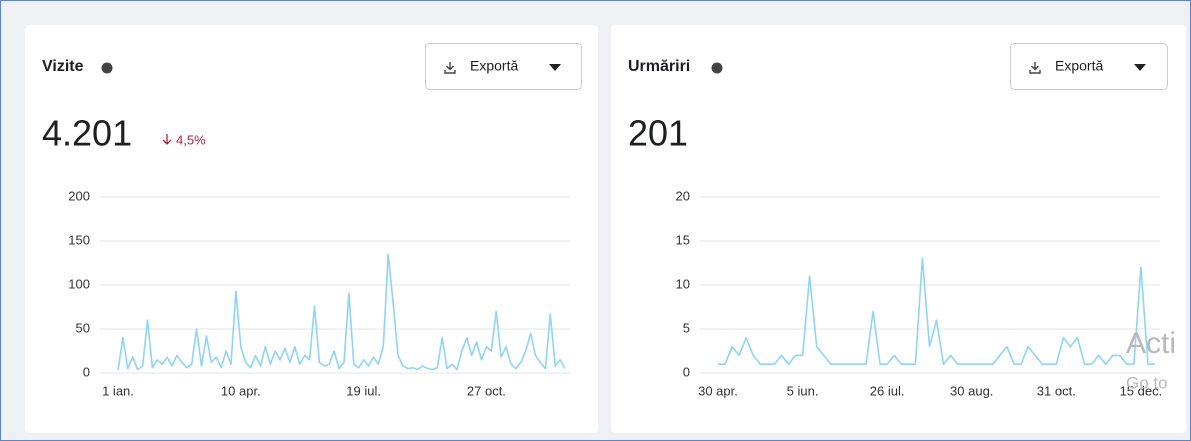 The height and width of the screenshot is (441, 1191). I want to click on change: 4,5%, so click(191, 139).